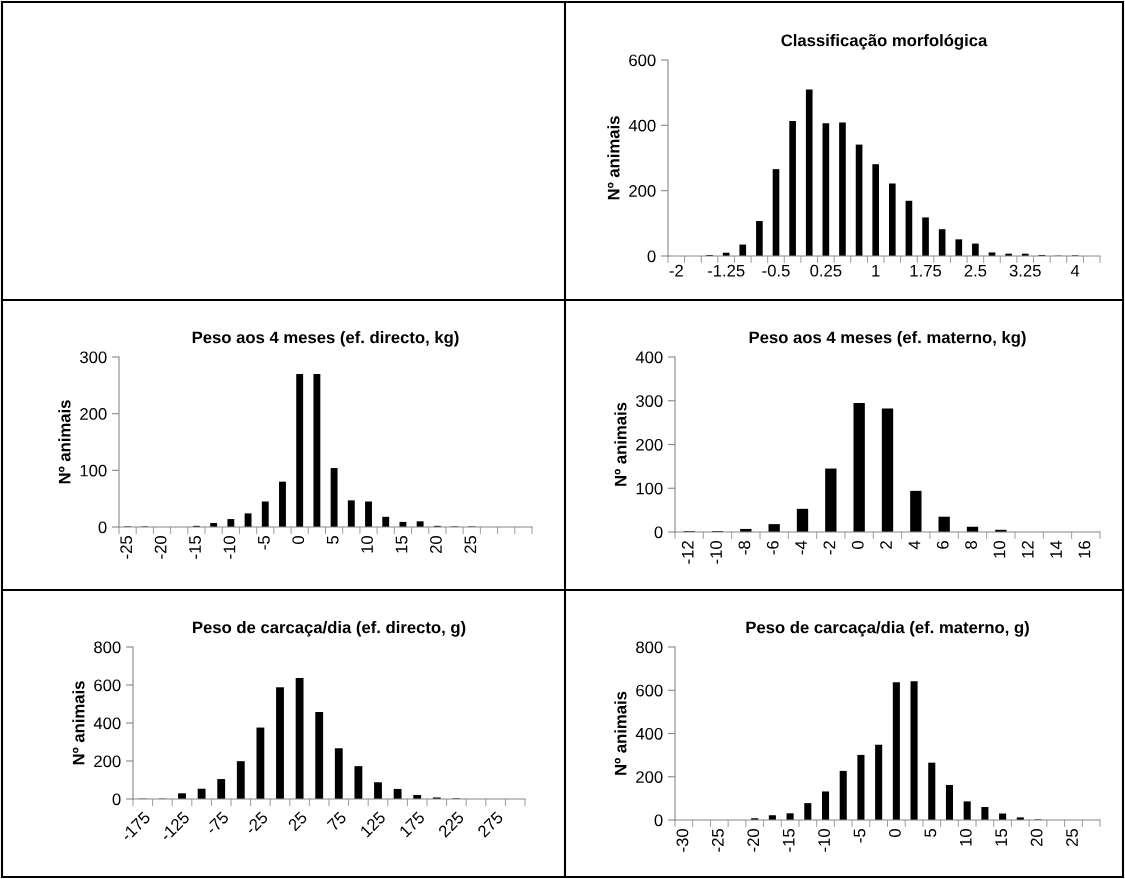  What do you see at coordinates (687, 552) in the screenshot?
I see `x-tick-label: -12` at bounding box center [687, 552].